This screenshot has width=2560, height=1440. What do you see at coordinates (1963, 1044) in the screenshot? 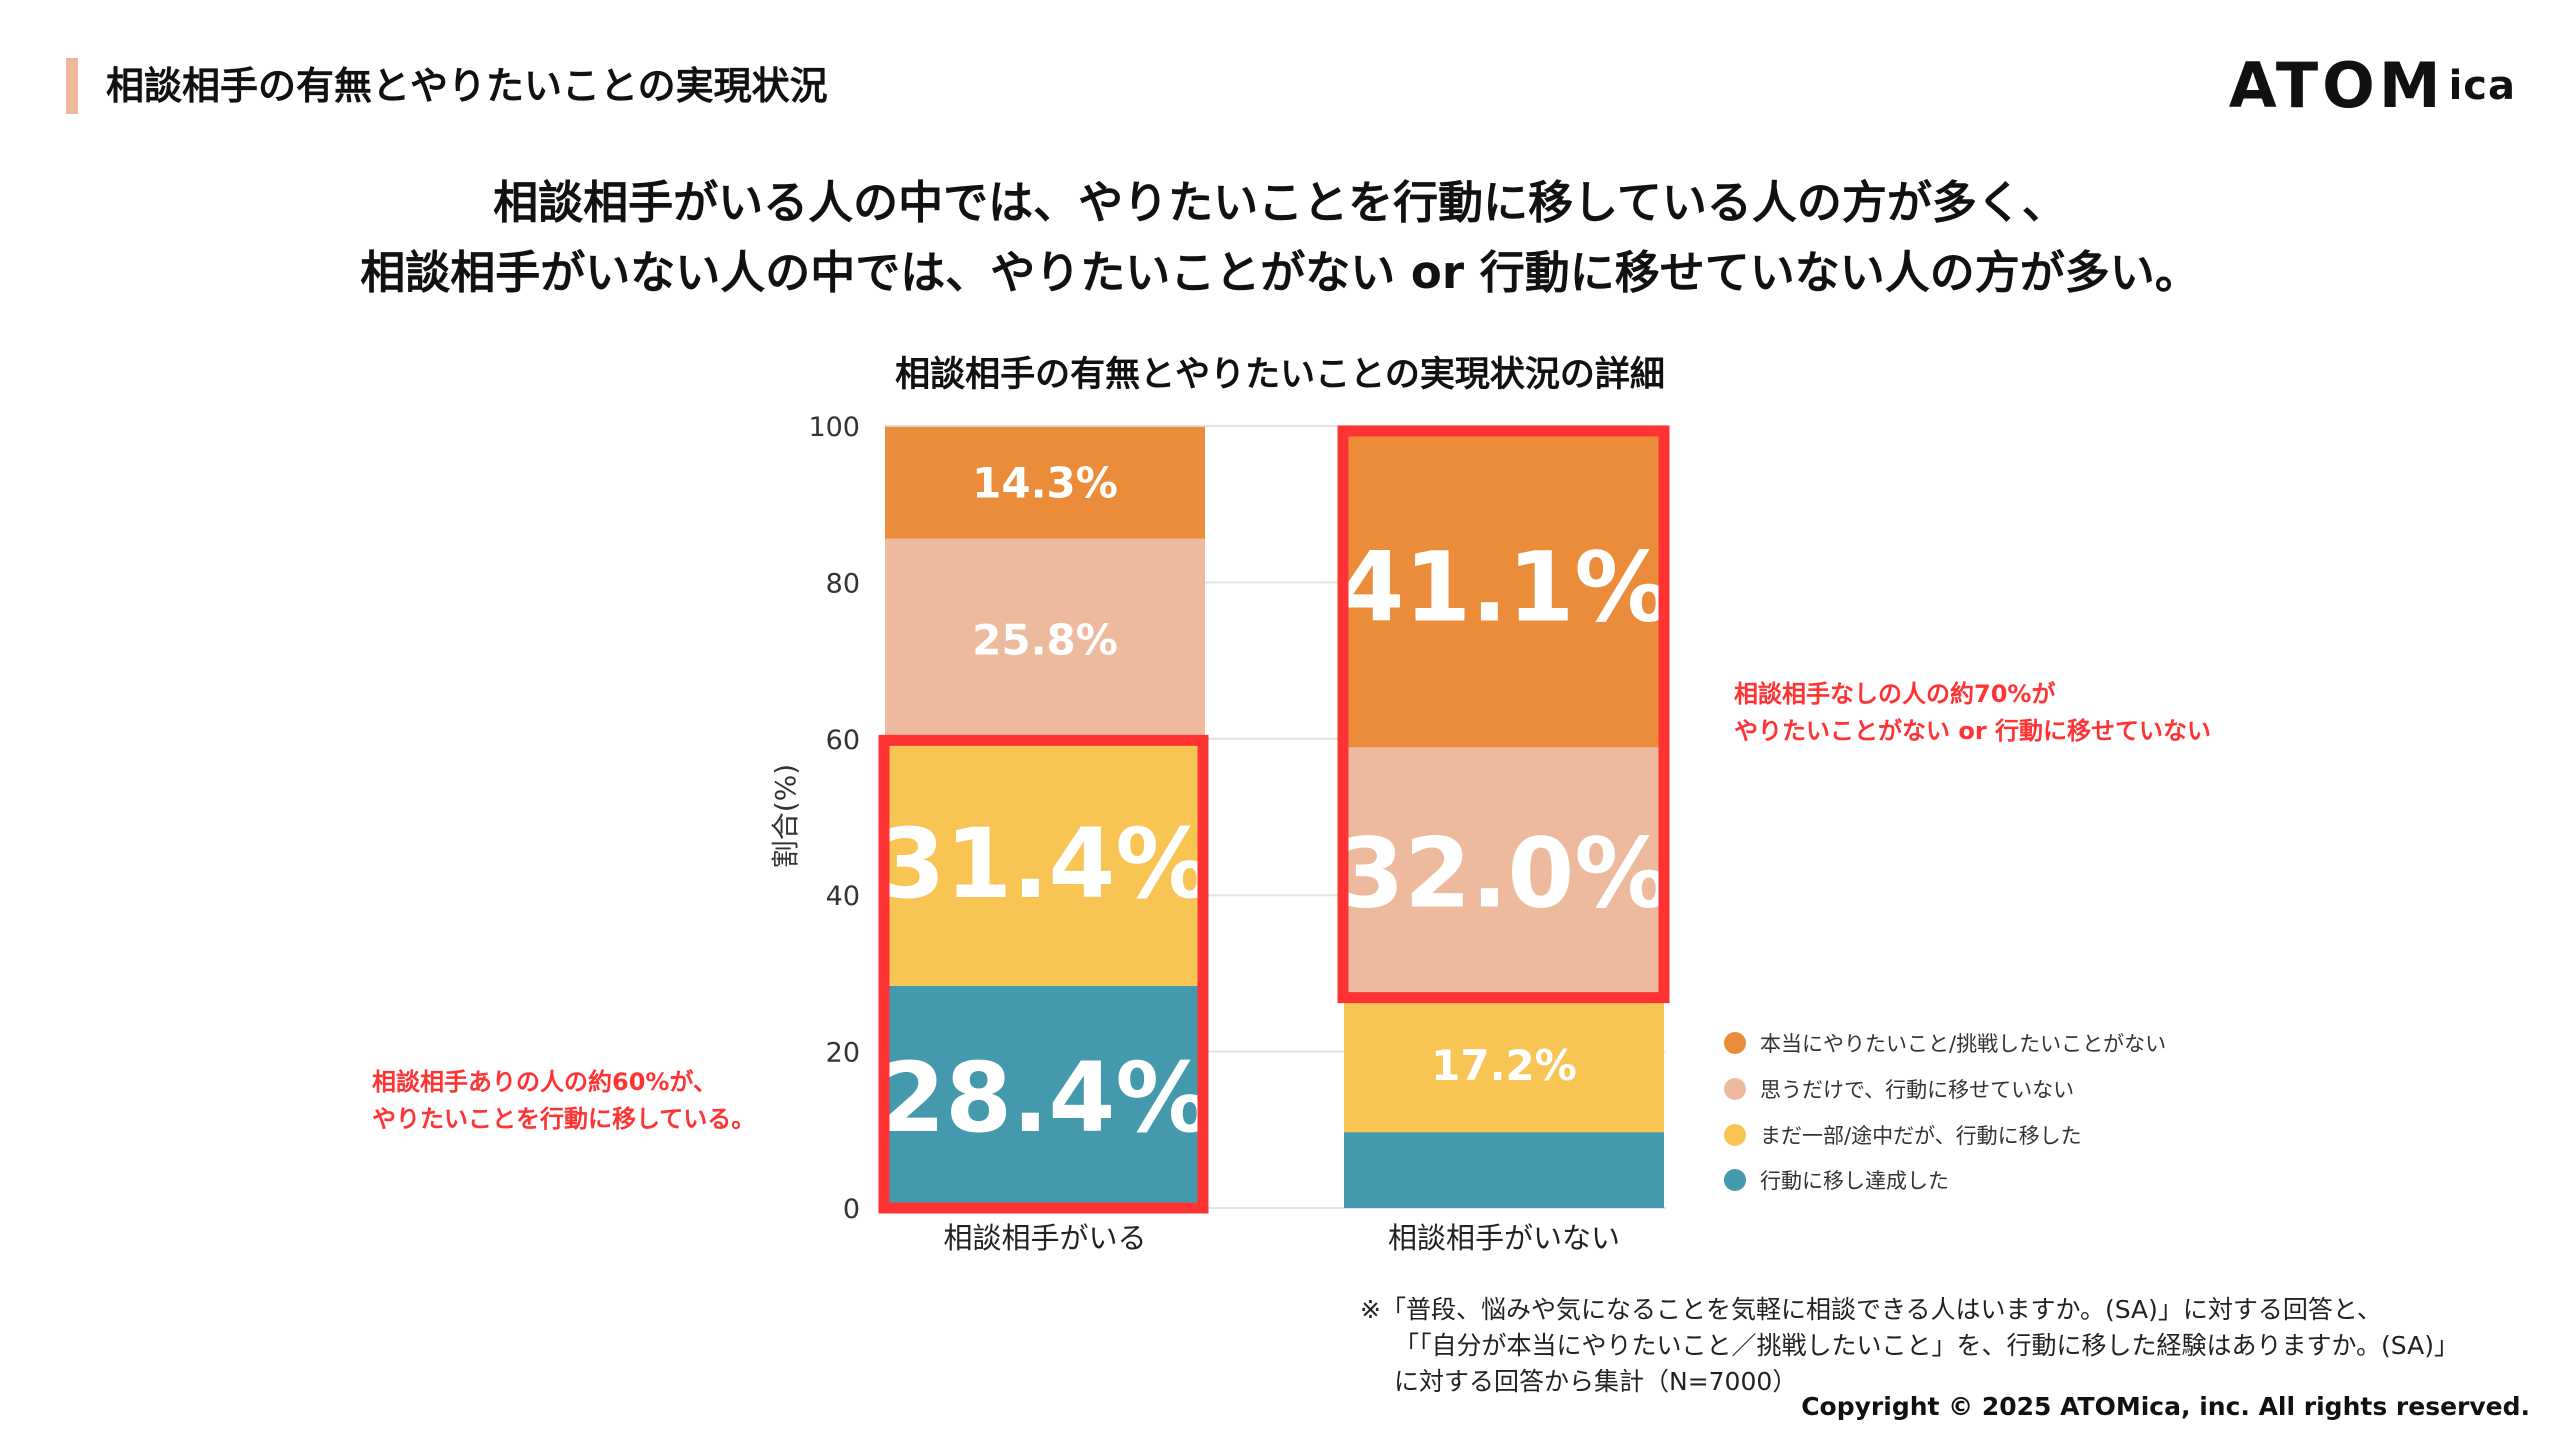
I see `legend-label: 本当にやりたいこと/挑戦したいことがない` at bounding box center [1963, 1044].